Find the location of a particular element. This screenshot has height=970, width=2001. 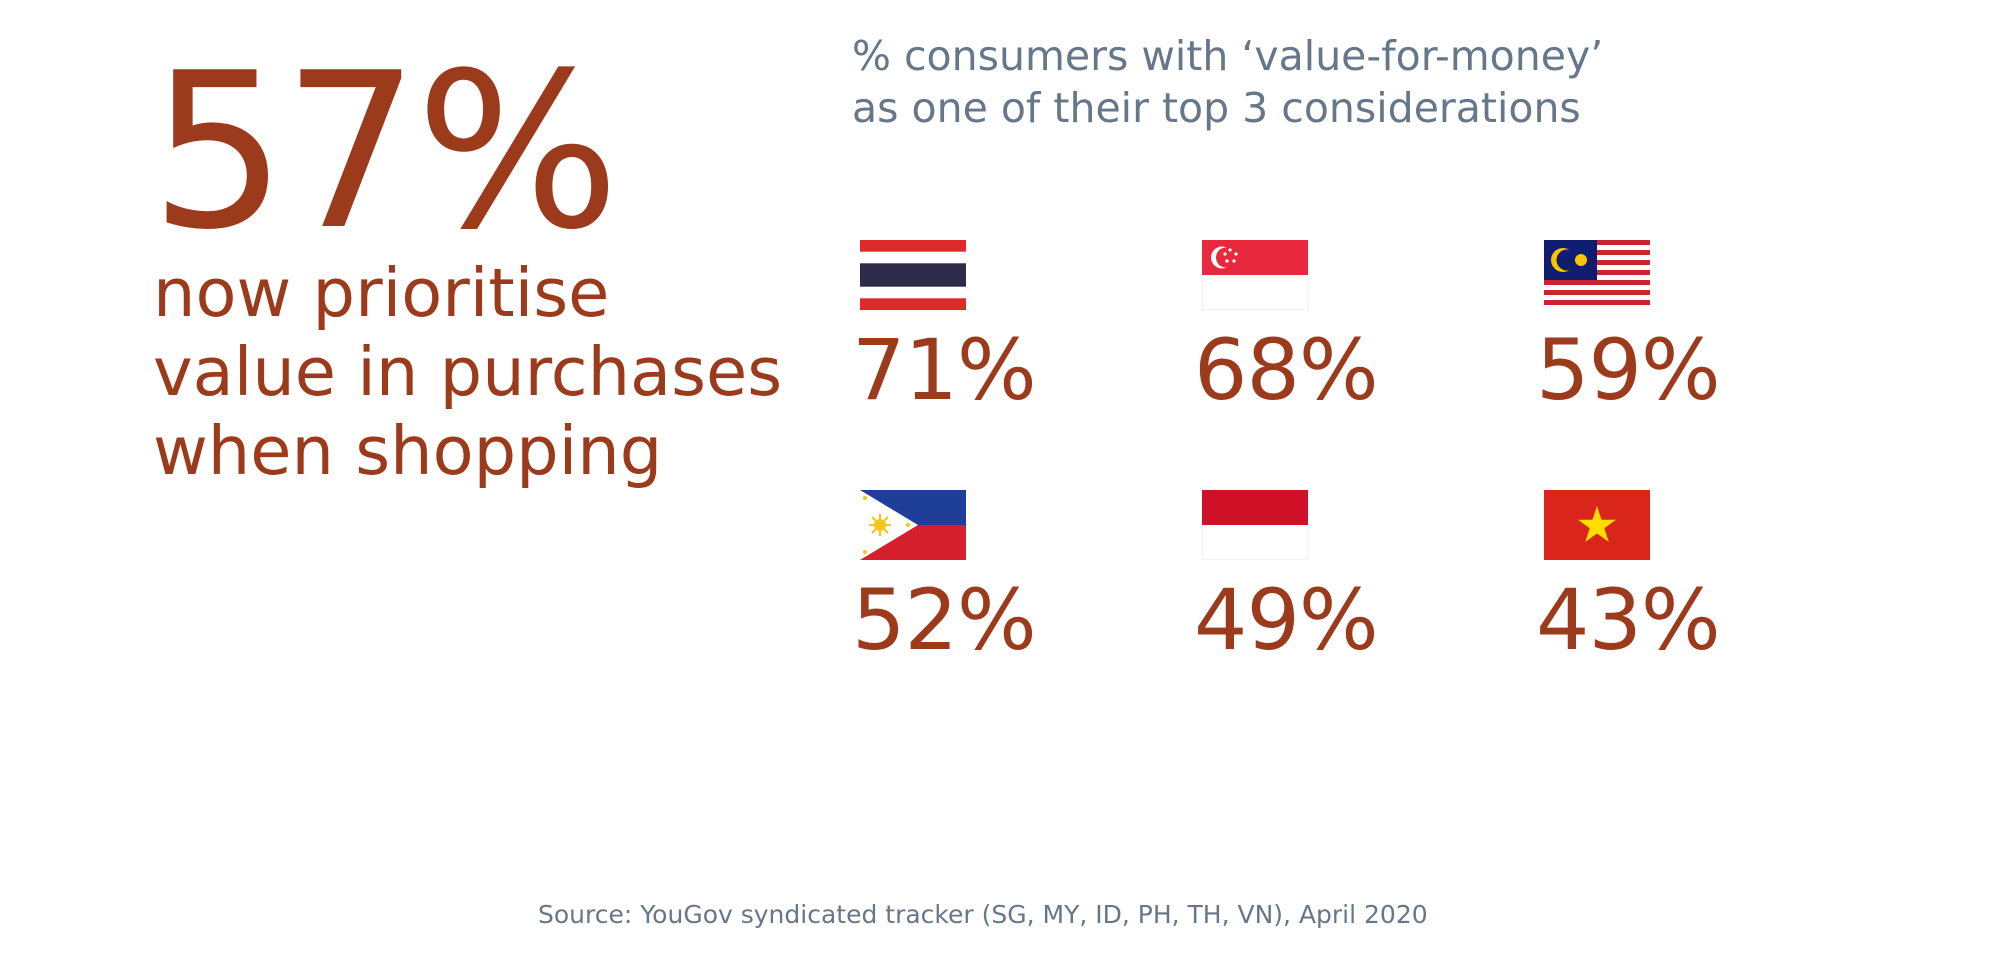

philippines-flag-icon is located at coordinates (913, 525).